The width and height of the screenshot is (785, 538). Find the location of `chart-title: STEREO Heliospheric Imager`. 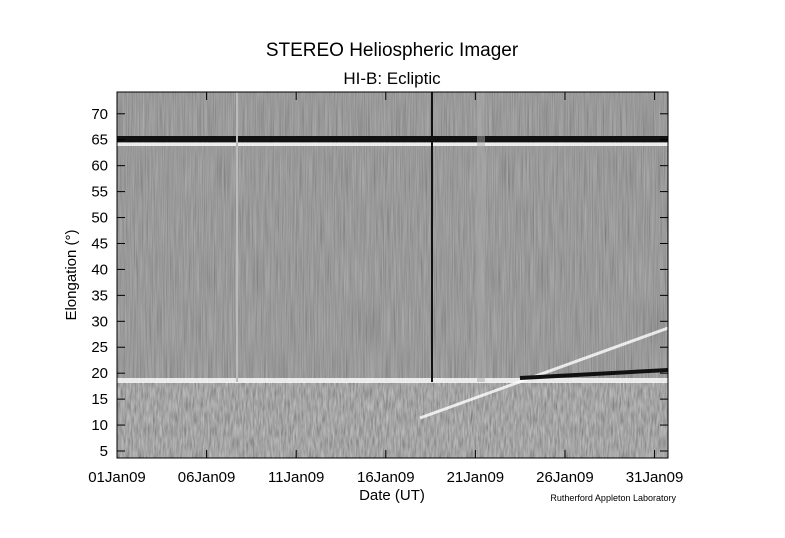

chart-title: STEREO Heliospheric Imager is located at coordinates (392, 50).